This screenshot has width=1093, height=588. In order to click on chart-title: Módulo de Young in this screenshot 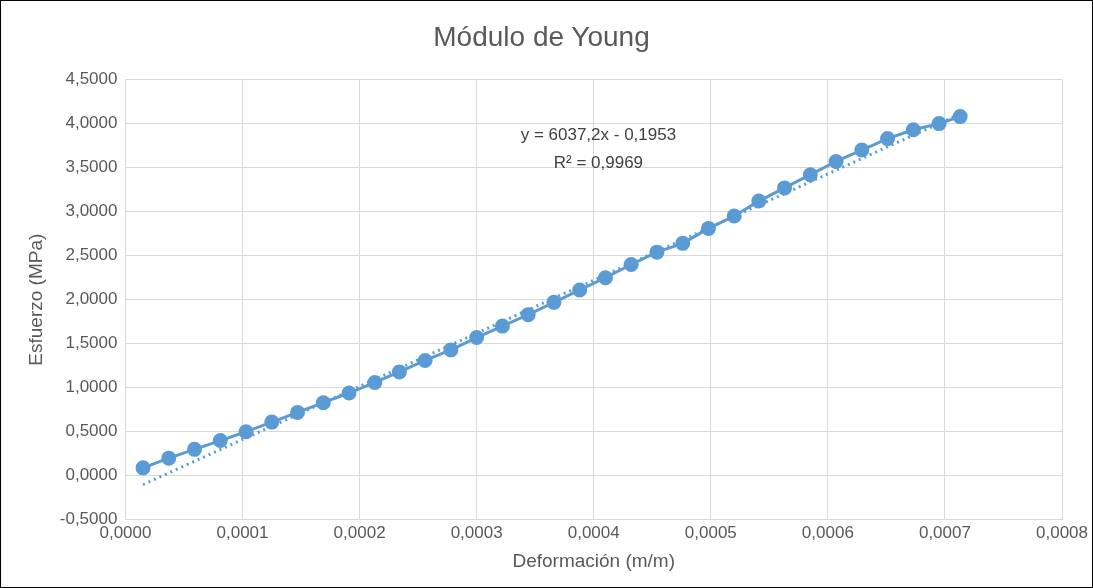, I will do `click(541, 36)`.